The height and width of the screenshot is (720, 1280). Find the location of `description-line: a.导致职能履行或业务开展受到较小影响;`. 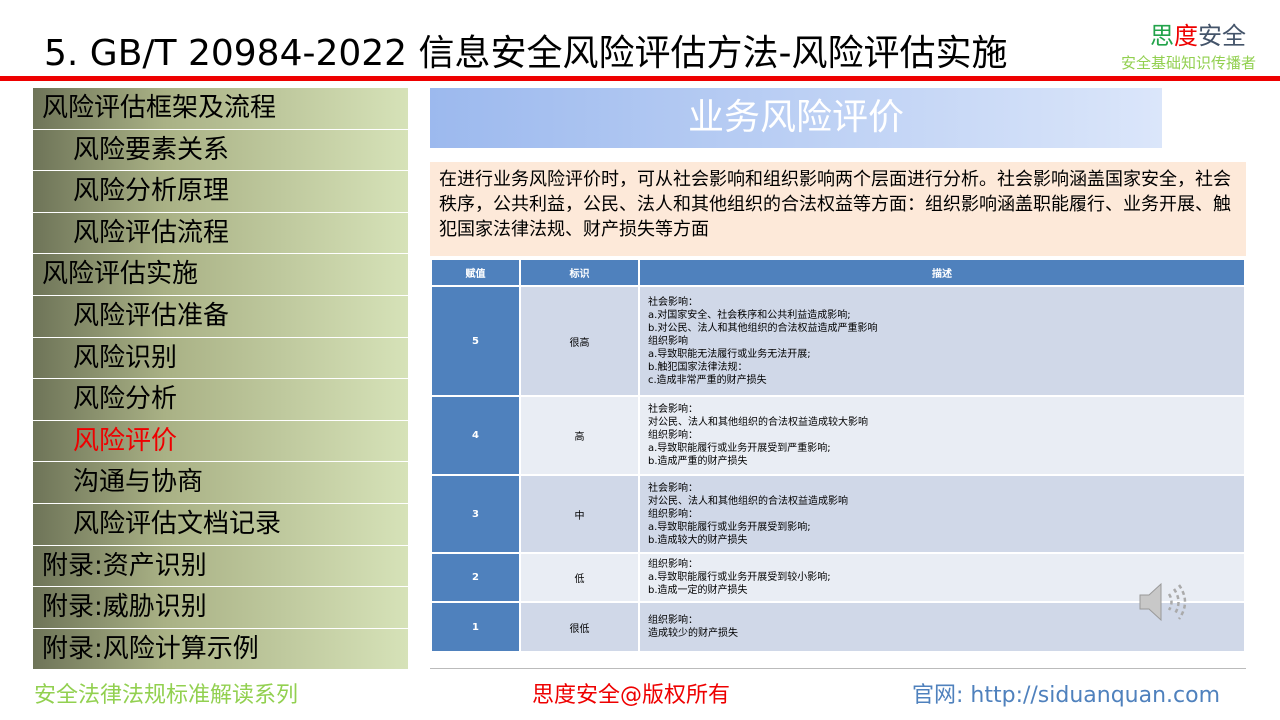

description-line: a.导致职能履行或业务开展受到较小影响; is located at coordinates (739, 577).